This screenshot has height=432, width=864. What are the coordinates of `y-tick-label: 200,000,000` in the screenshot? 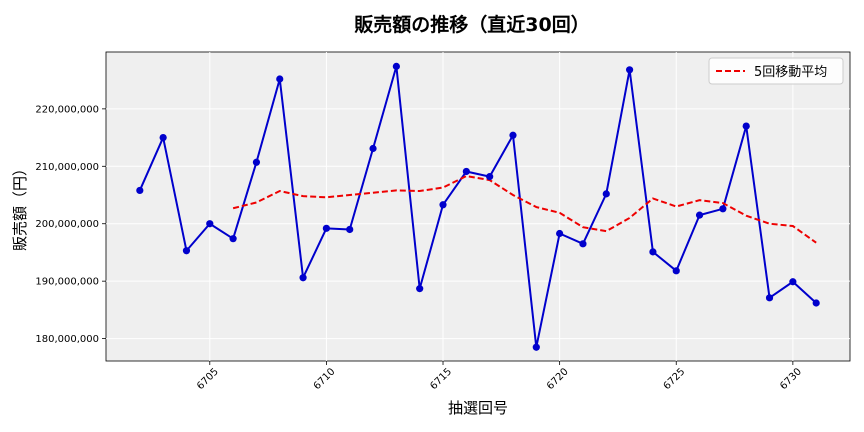 It's located at (67, 224).